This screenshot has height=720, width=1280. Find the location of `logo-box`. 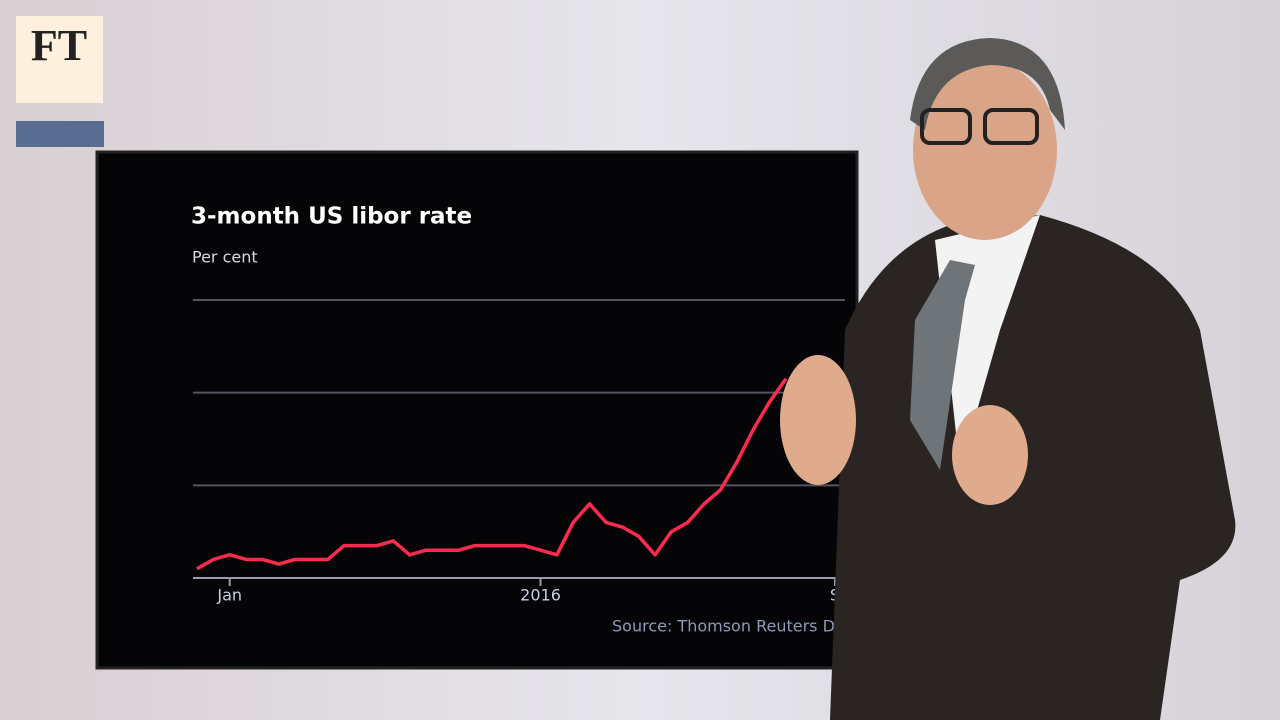

logo-box is located at coordinates (59, 59).